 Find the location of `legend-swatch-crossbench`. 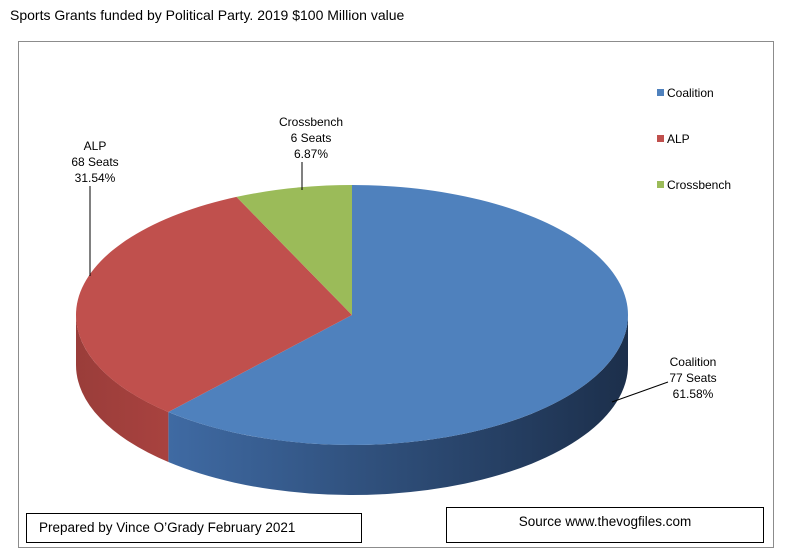

legend-swatch-crossbench is located at coordinates (660, 184).